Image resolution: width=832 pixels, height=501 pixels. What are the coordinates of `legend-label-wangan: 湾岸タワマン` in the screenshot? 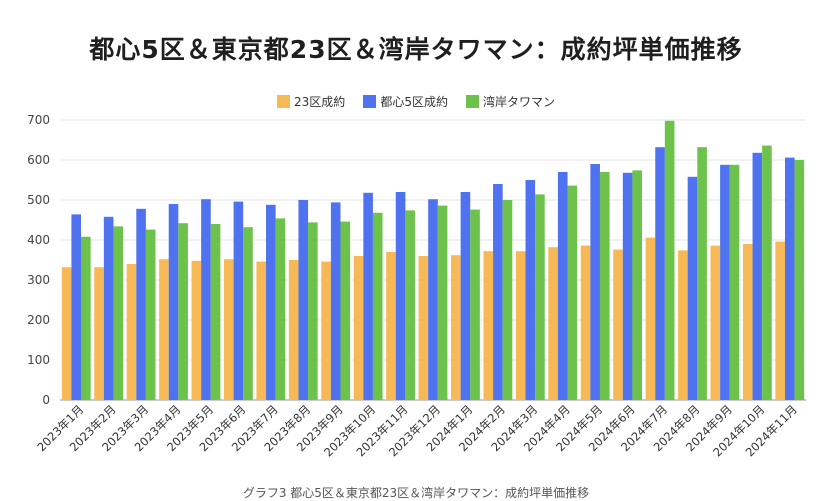 It's located at (518, 102).